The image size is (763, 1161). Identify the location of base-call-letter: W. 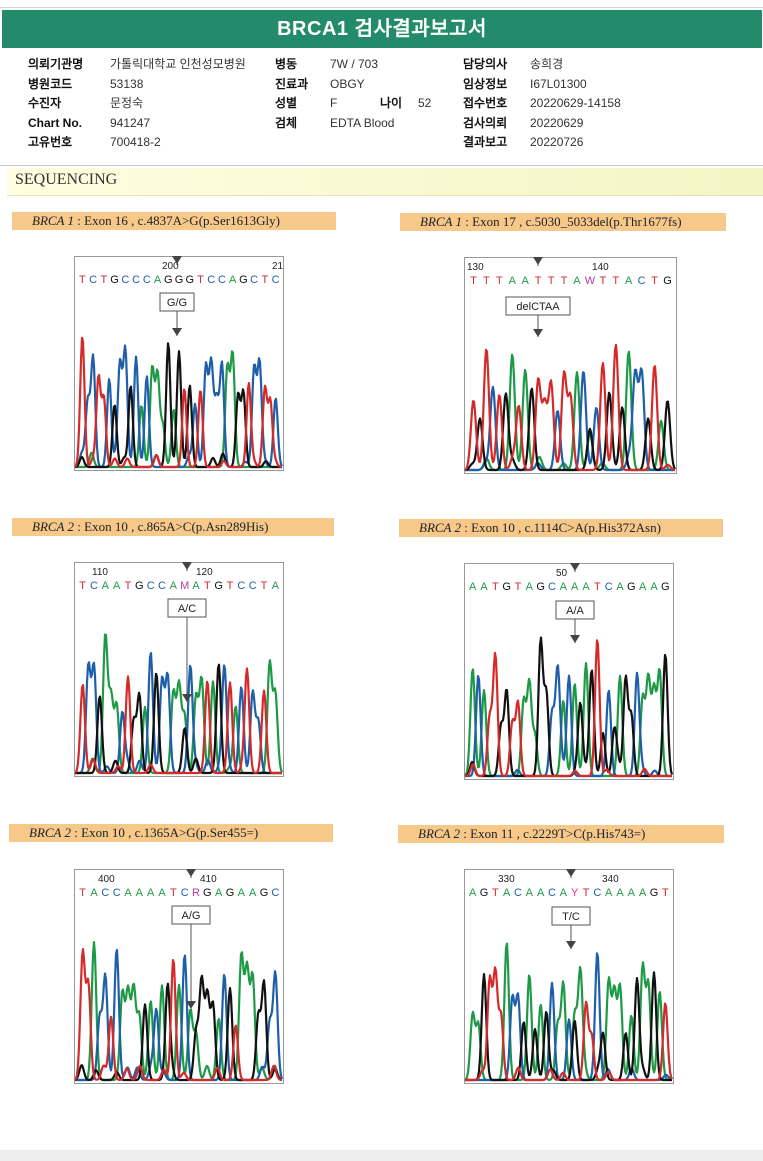
(590, 281).